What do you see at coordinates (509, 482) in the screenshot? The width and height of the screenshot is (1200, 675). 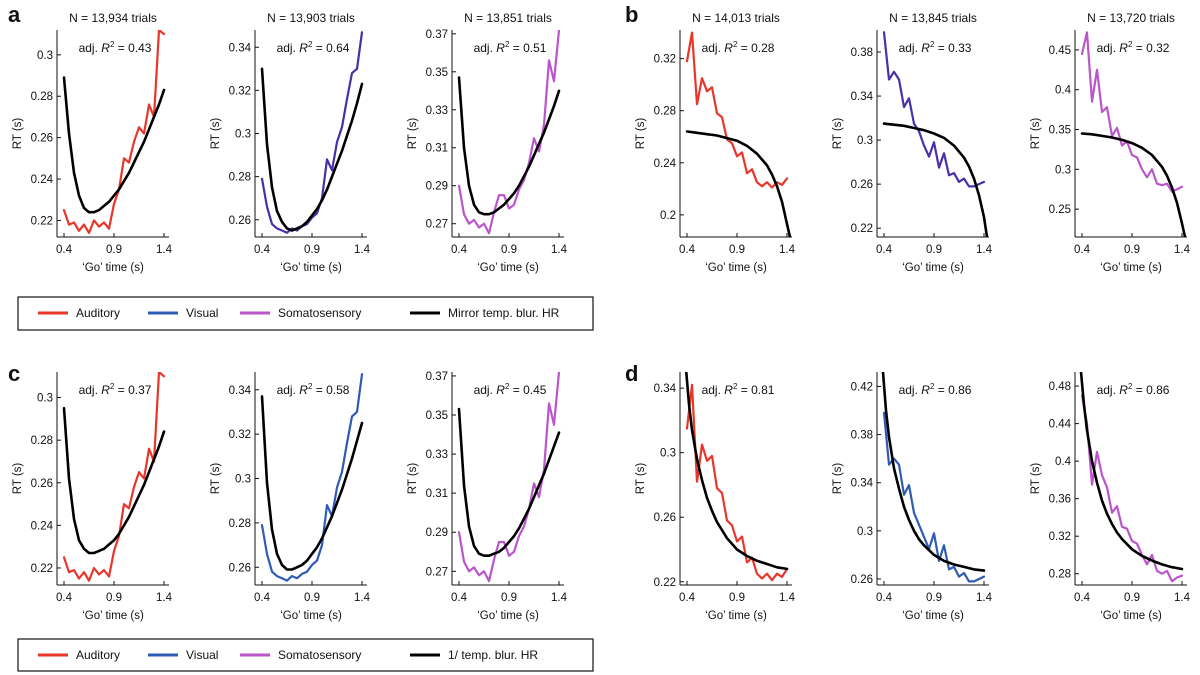 I see `plot-c-somatosensory-series-model-line` at bounding box center [509, 482].